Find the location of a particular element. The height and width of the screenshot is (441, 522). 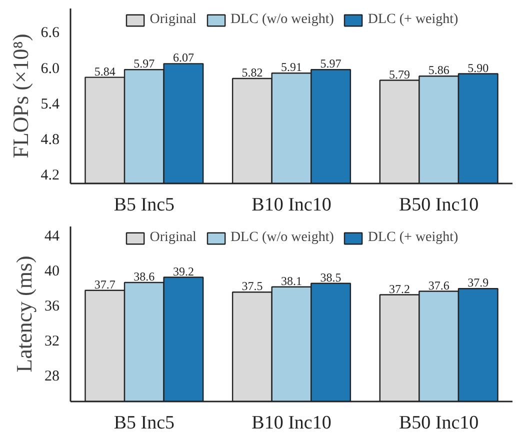

data-label: 5.90 is located at coordinates (478, 67).